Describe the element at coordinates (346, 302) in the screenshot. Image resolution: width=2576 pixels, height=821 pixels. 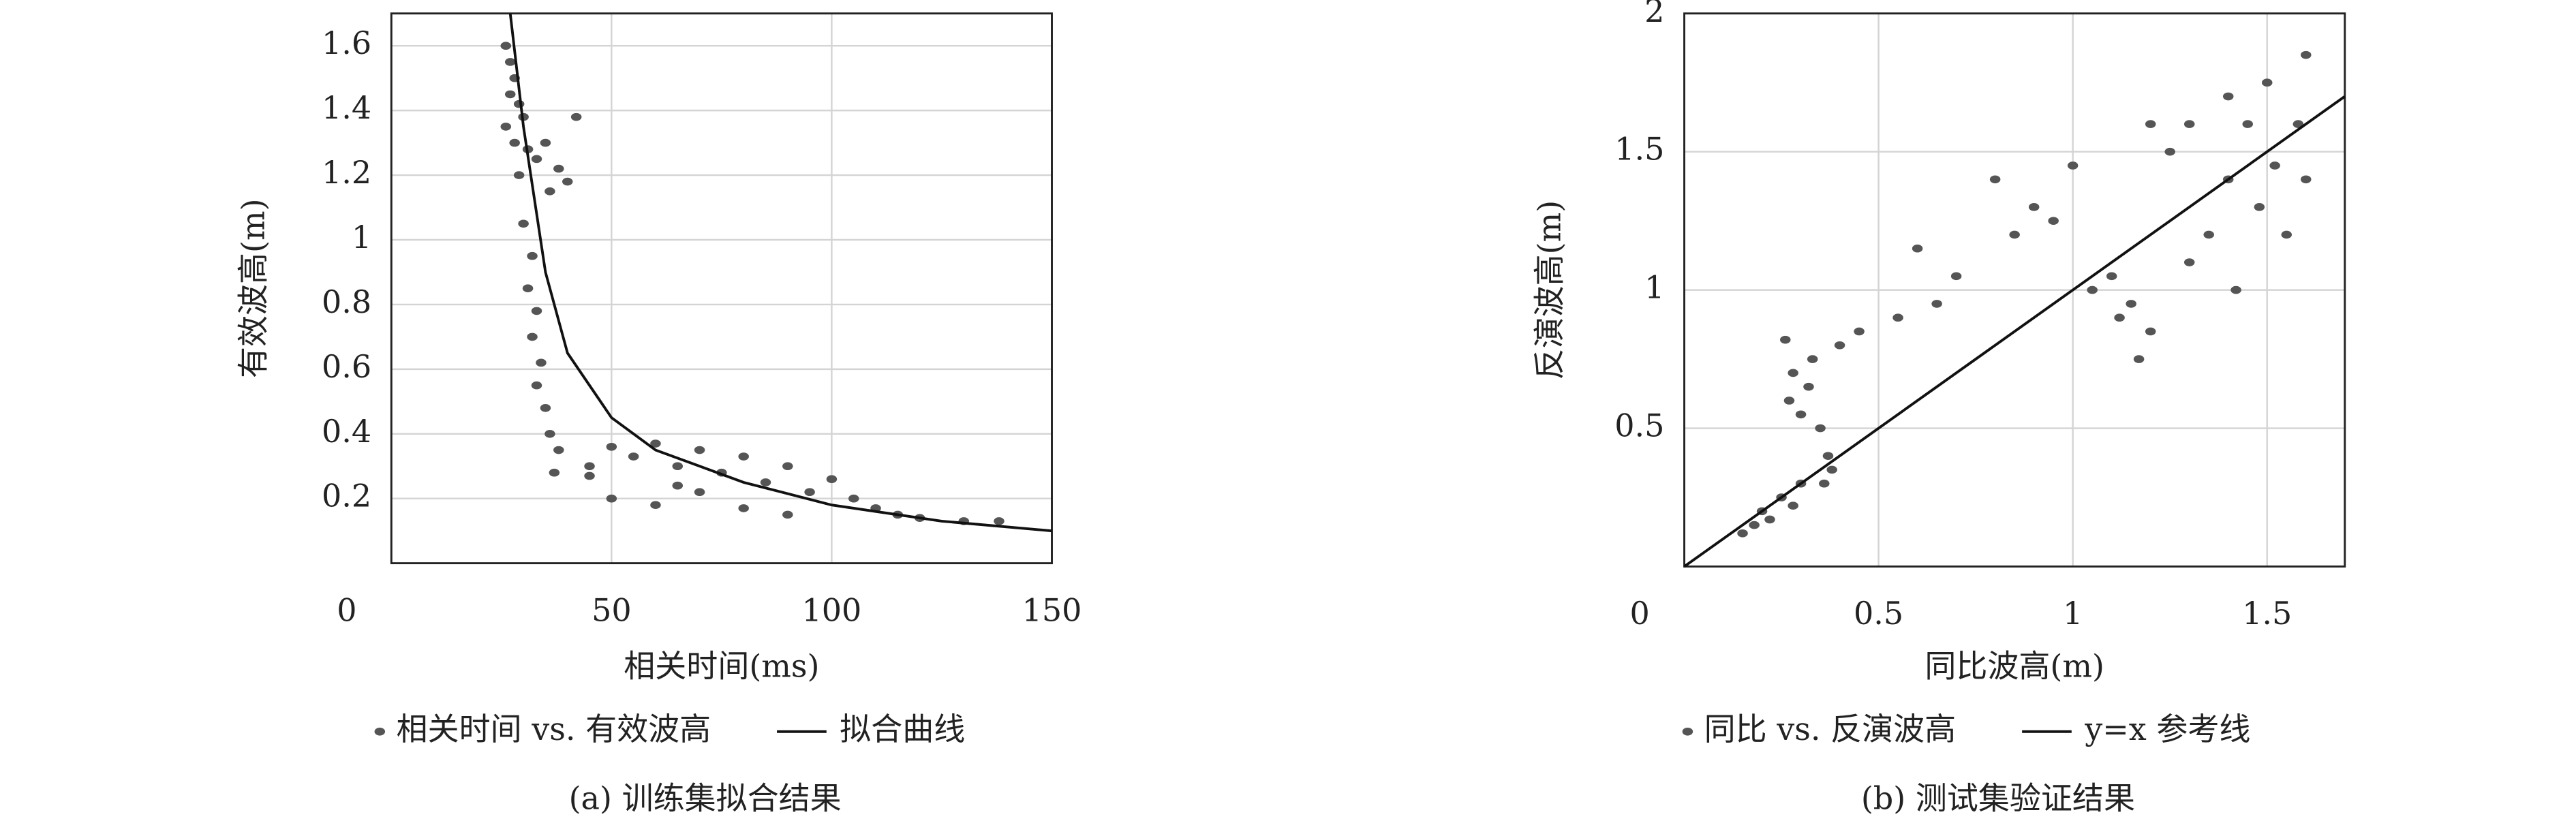
I see `y-tick-label: 0.8` at that location.